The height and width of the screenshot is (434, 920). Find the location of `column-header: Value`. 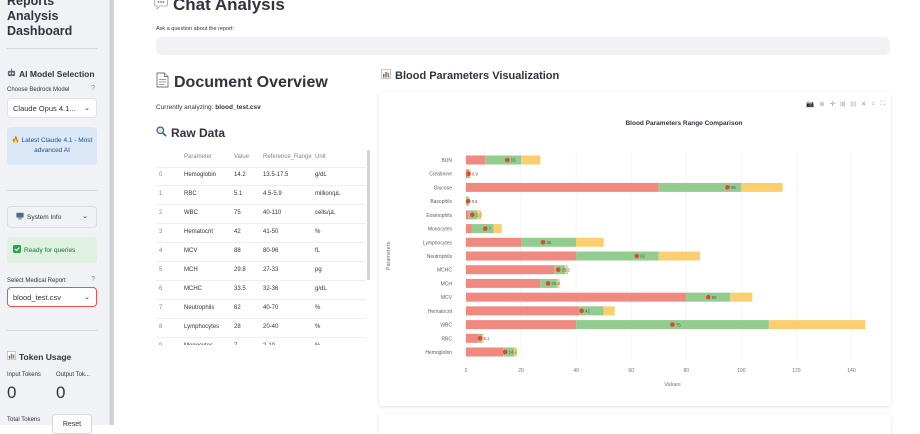

column-header: Value is located at coordinates (241, 157).